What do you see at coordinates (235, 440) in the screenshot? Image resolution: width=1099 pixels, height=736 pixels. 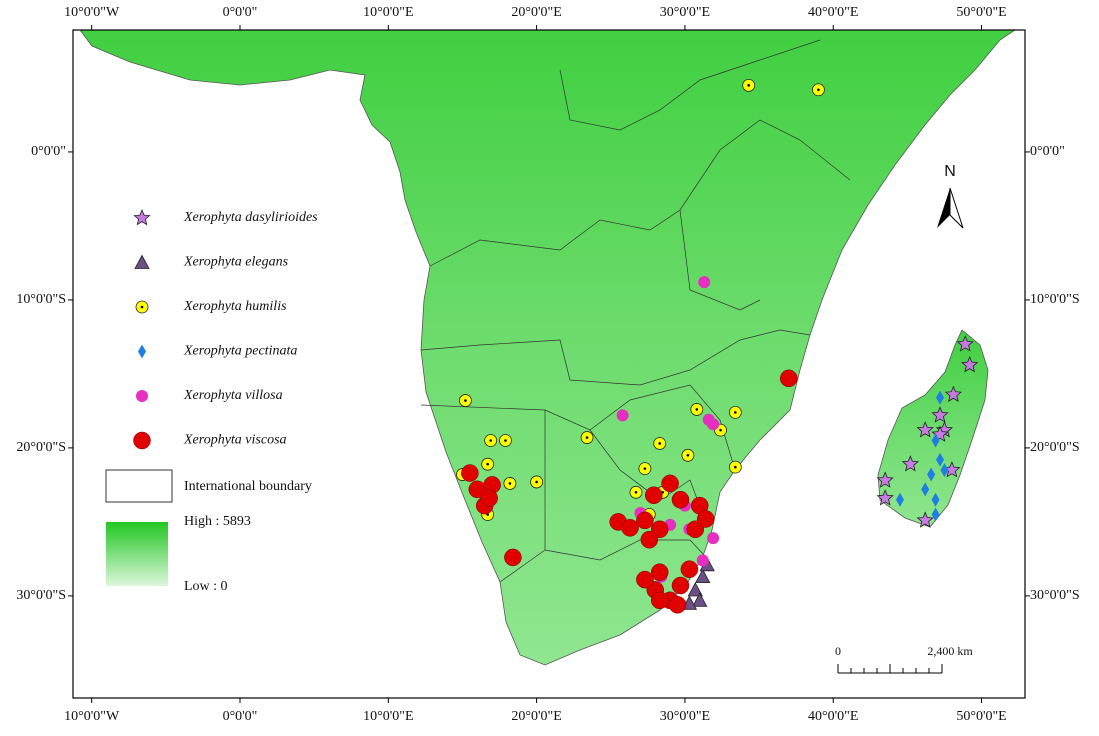 I see `legend-label: Xerophyta viscosa` at bounding box center [235, 440].